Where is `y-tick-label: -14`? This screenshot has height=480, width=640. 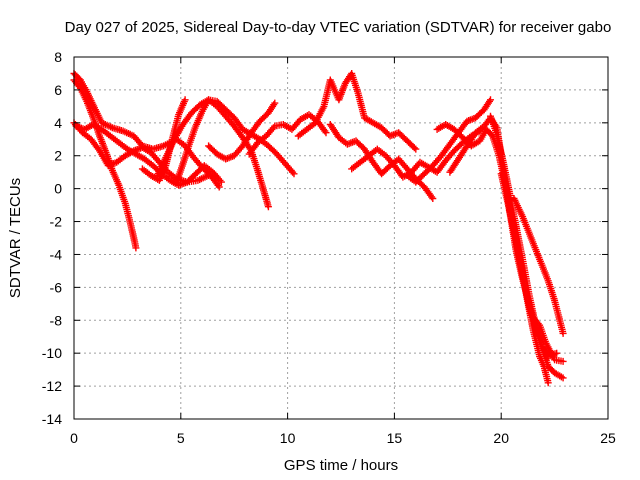 y-tick-label: -14 is located at coordinates (52, 419).